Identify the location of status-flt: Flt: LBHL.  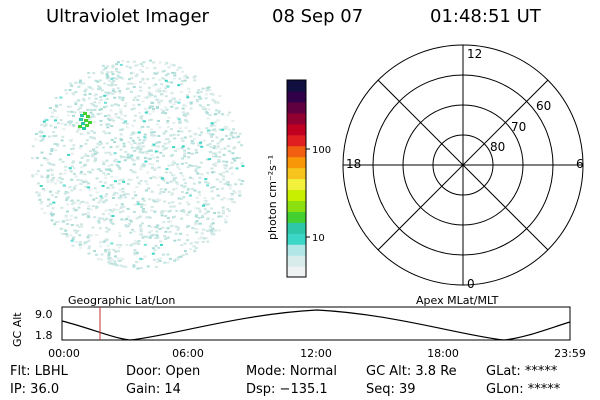
(39, 371).